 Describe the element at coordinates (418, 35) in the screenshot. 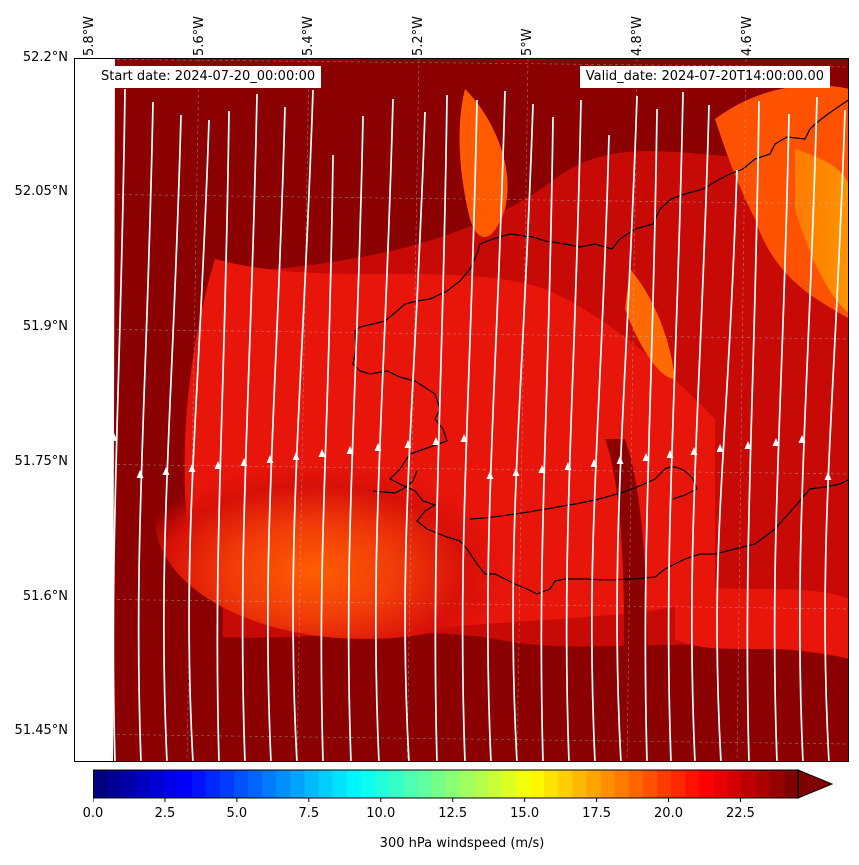

I see `lon-label-5-2: 5.2°W` at that location.